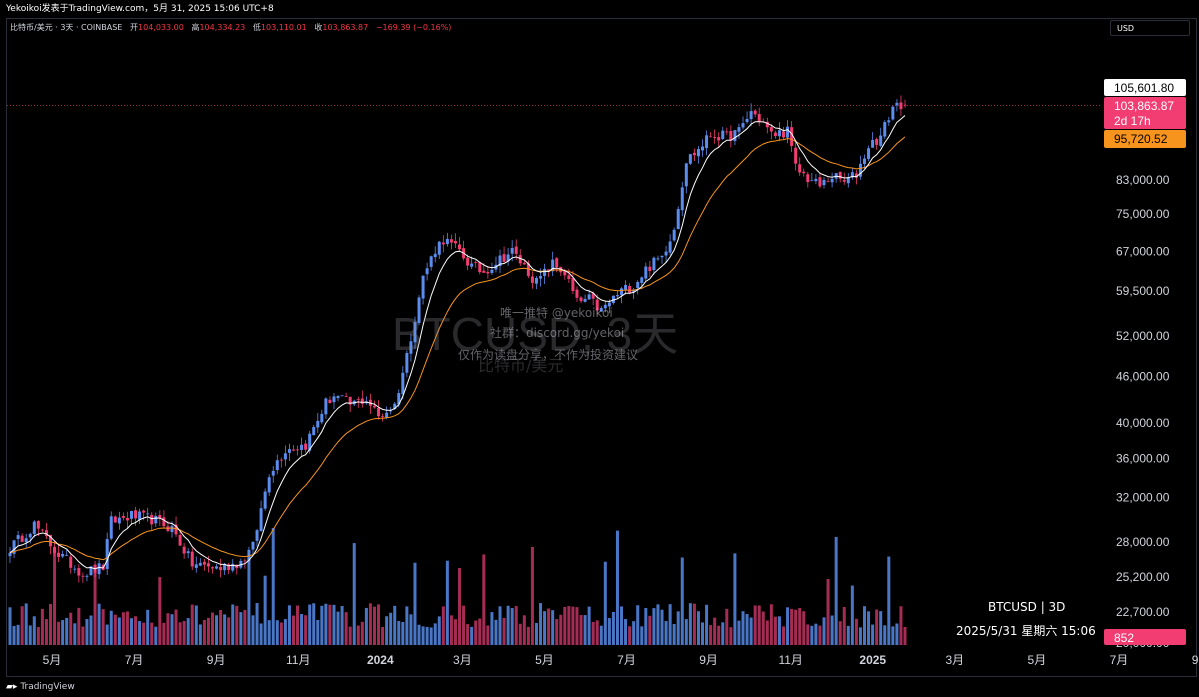 The height and width of the screenshot is (697, 1199). I want to click on legend-close-label: 收, so click(318, 27).